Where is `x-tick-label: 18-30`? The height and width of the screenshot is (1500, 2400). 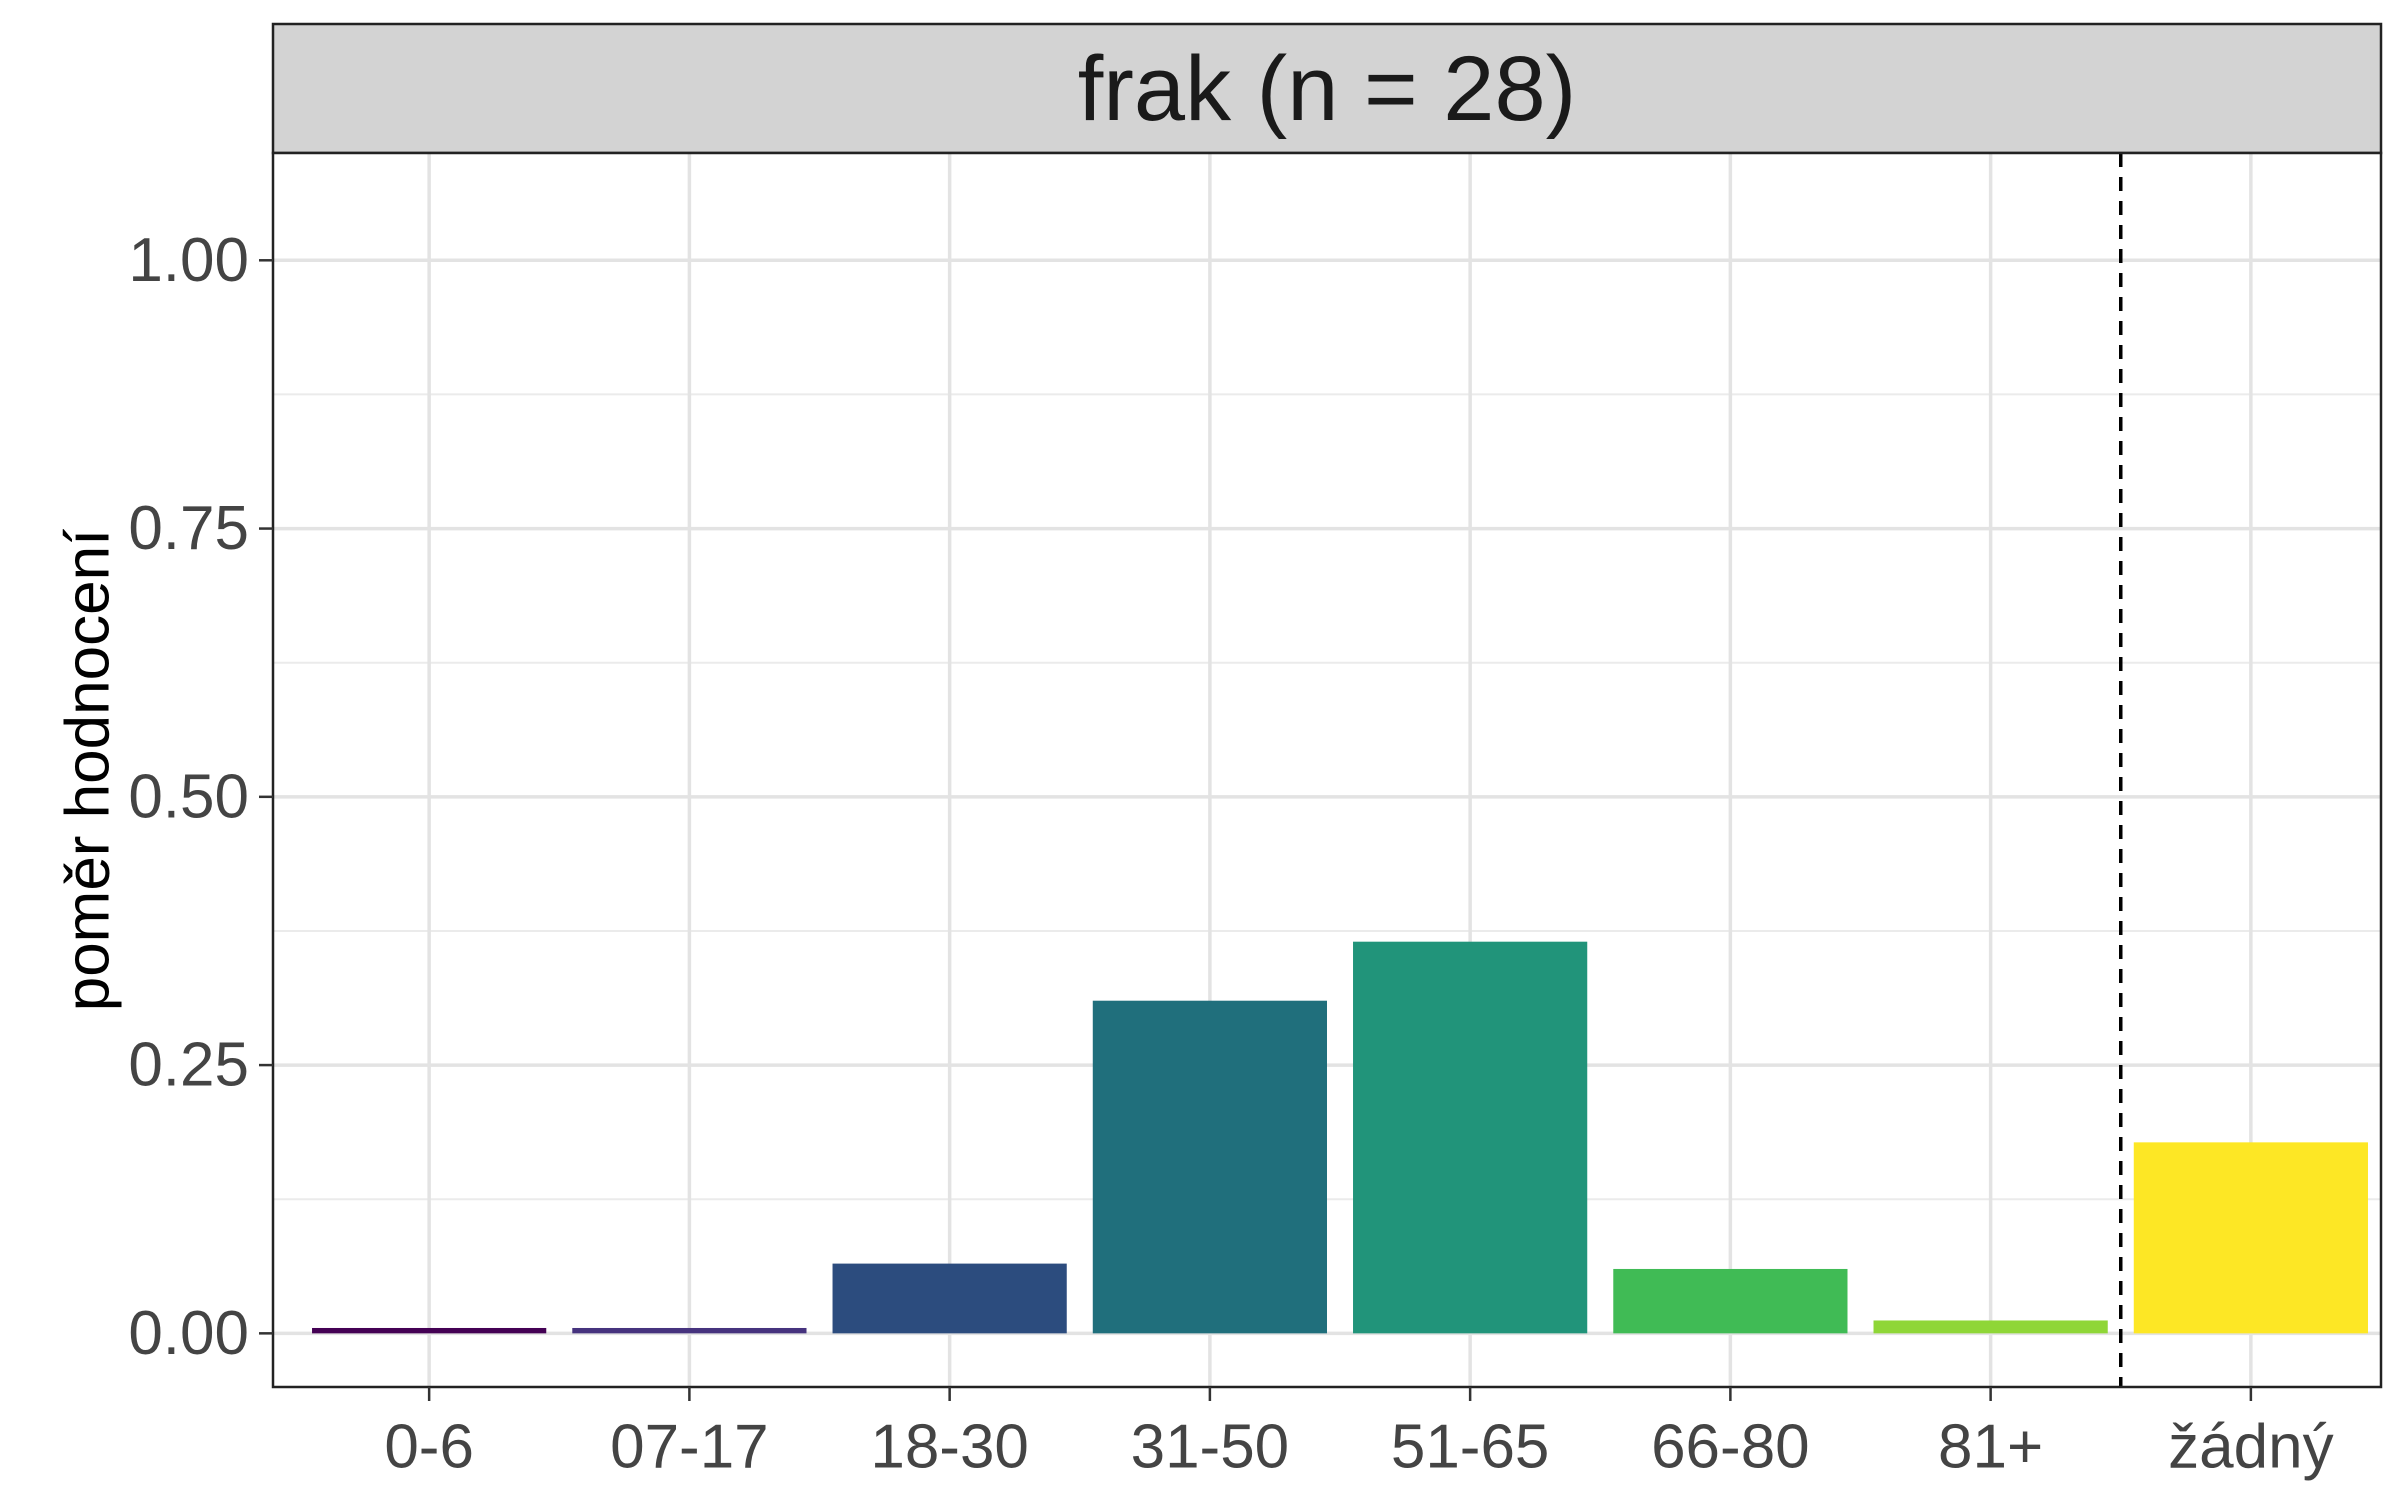
x-tick-label: 18-30 is located at coordinates (949, 1447).